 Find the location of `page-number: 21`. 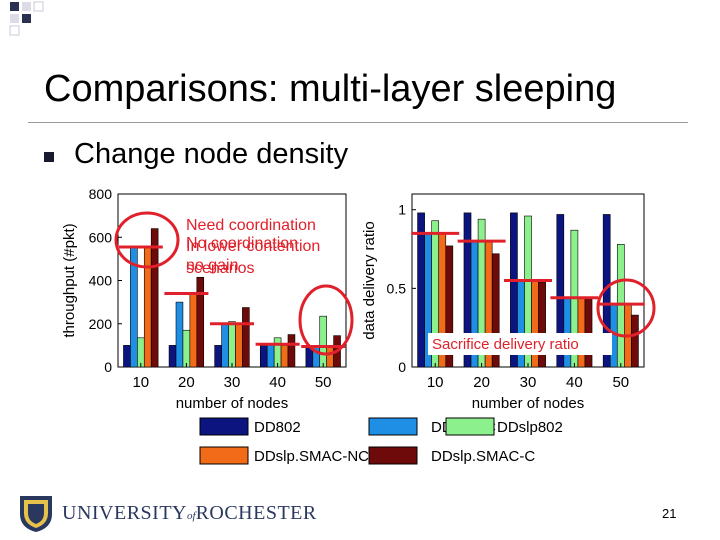

page-number: 21 is located at coordinates (669, 513).